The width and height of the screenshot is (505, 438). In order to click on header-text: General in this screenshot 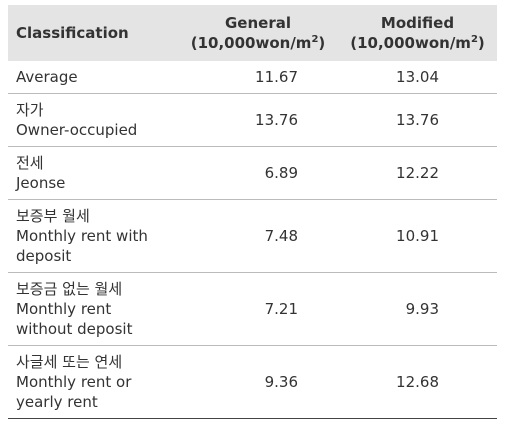, I will do `click(258, 23)`.